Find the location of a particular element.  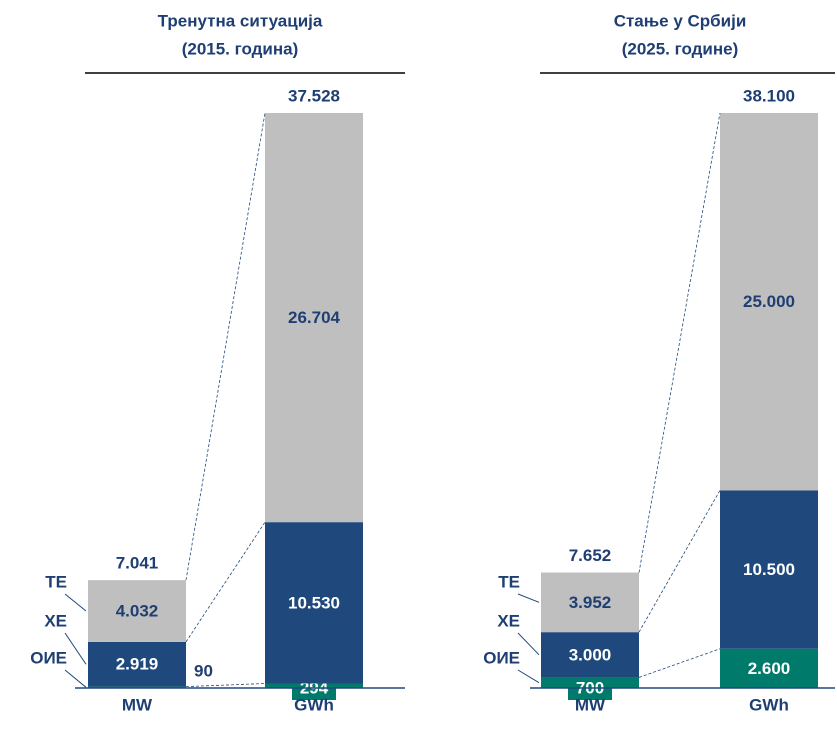

value-label: 2.919 is located at coordinates (137, 664).